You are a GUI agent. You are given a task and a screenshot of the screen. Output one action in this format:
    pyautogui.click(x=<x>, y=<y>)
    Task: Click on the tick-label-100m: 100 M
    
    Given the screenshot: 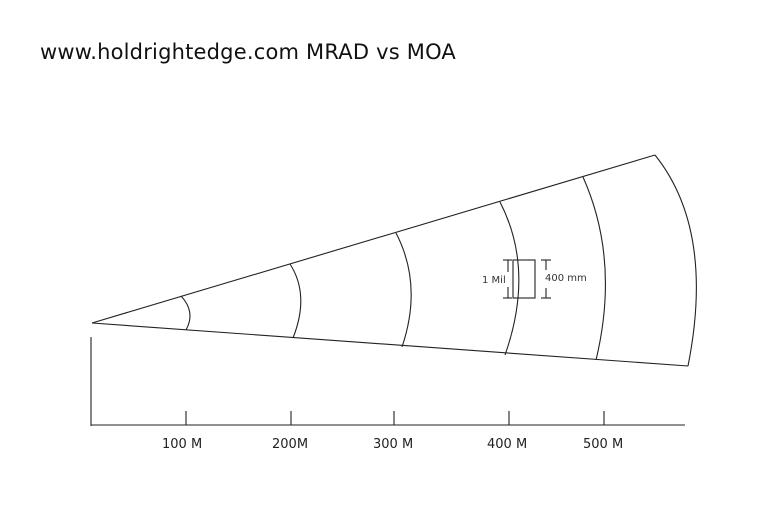 What is the action you would take?
    pyautogui.click(x=182, y=444)
    